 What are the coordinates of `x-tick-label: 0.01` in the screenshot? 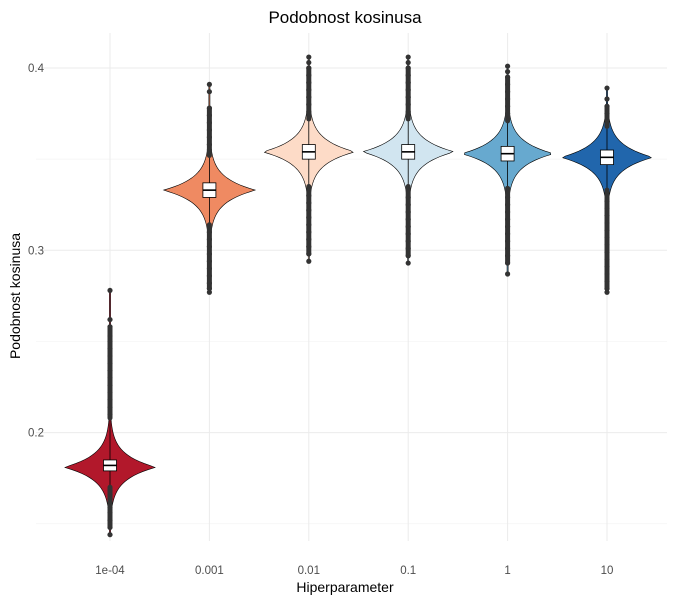 It's located at (309, 571).